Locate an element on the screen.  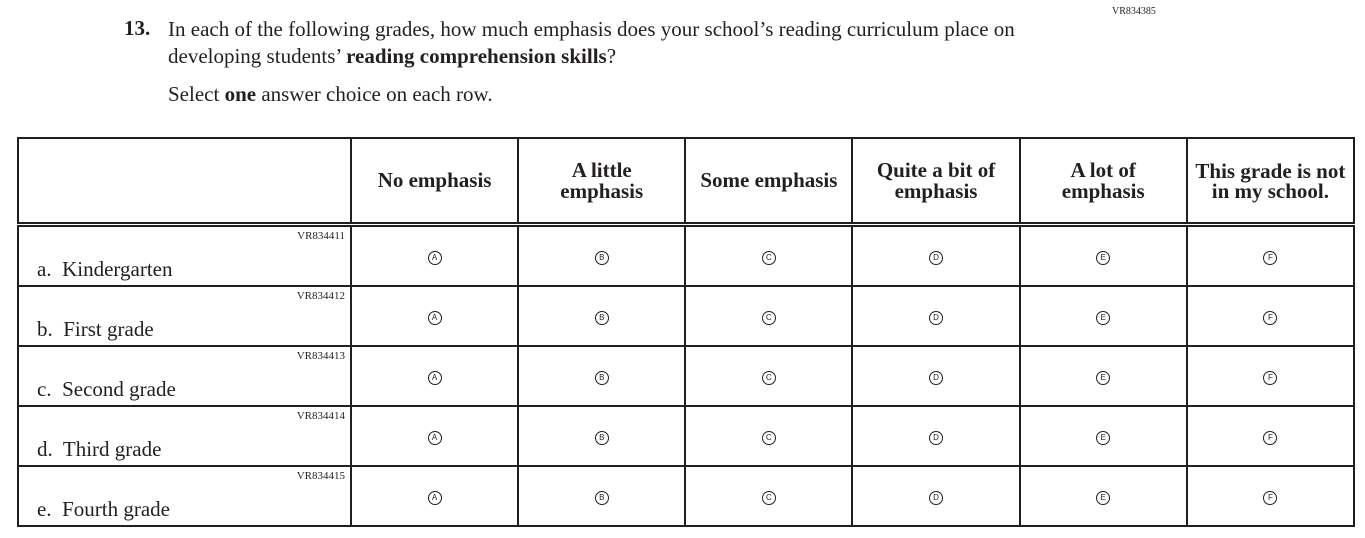
question-text-part: ? is located at coordinates (611, 56).